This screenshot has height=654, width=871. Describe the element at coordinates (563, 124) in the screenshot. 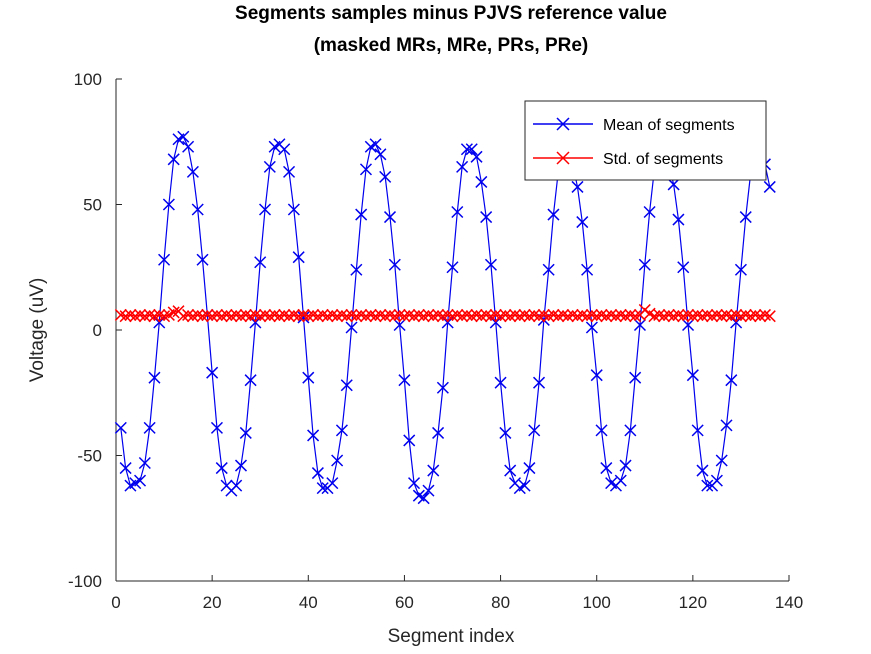

I see `legend-mean-marker-icon` at that location.